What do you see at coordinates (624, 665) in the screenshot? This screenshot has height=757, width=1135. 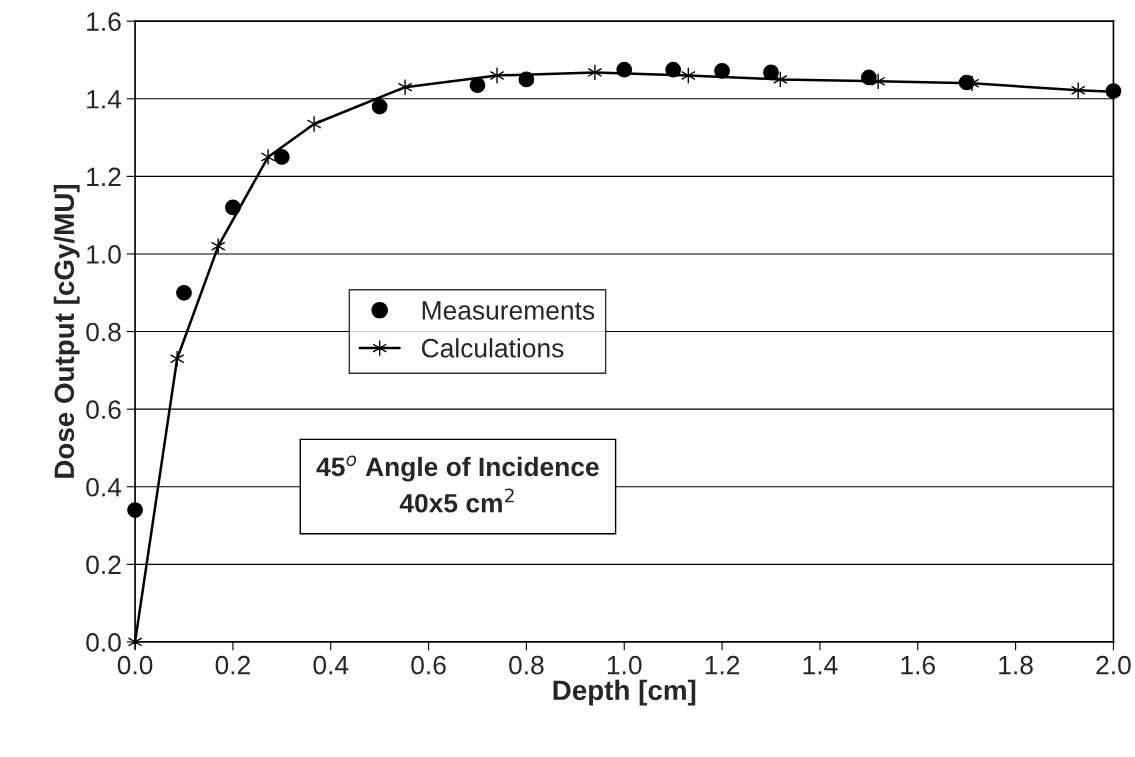 I see `x-tick-label: 1.0` at bounding box center [624, 665].